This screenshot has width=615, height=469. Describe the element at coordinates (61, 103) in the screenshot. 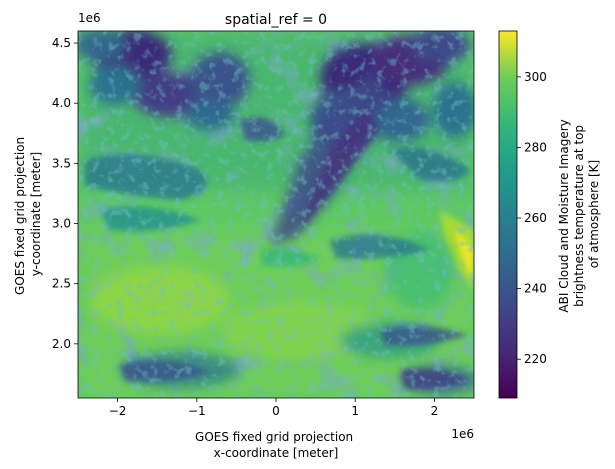

I see `y-tick-label: 4.0` at that location.